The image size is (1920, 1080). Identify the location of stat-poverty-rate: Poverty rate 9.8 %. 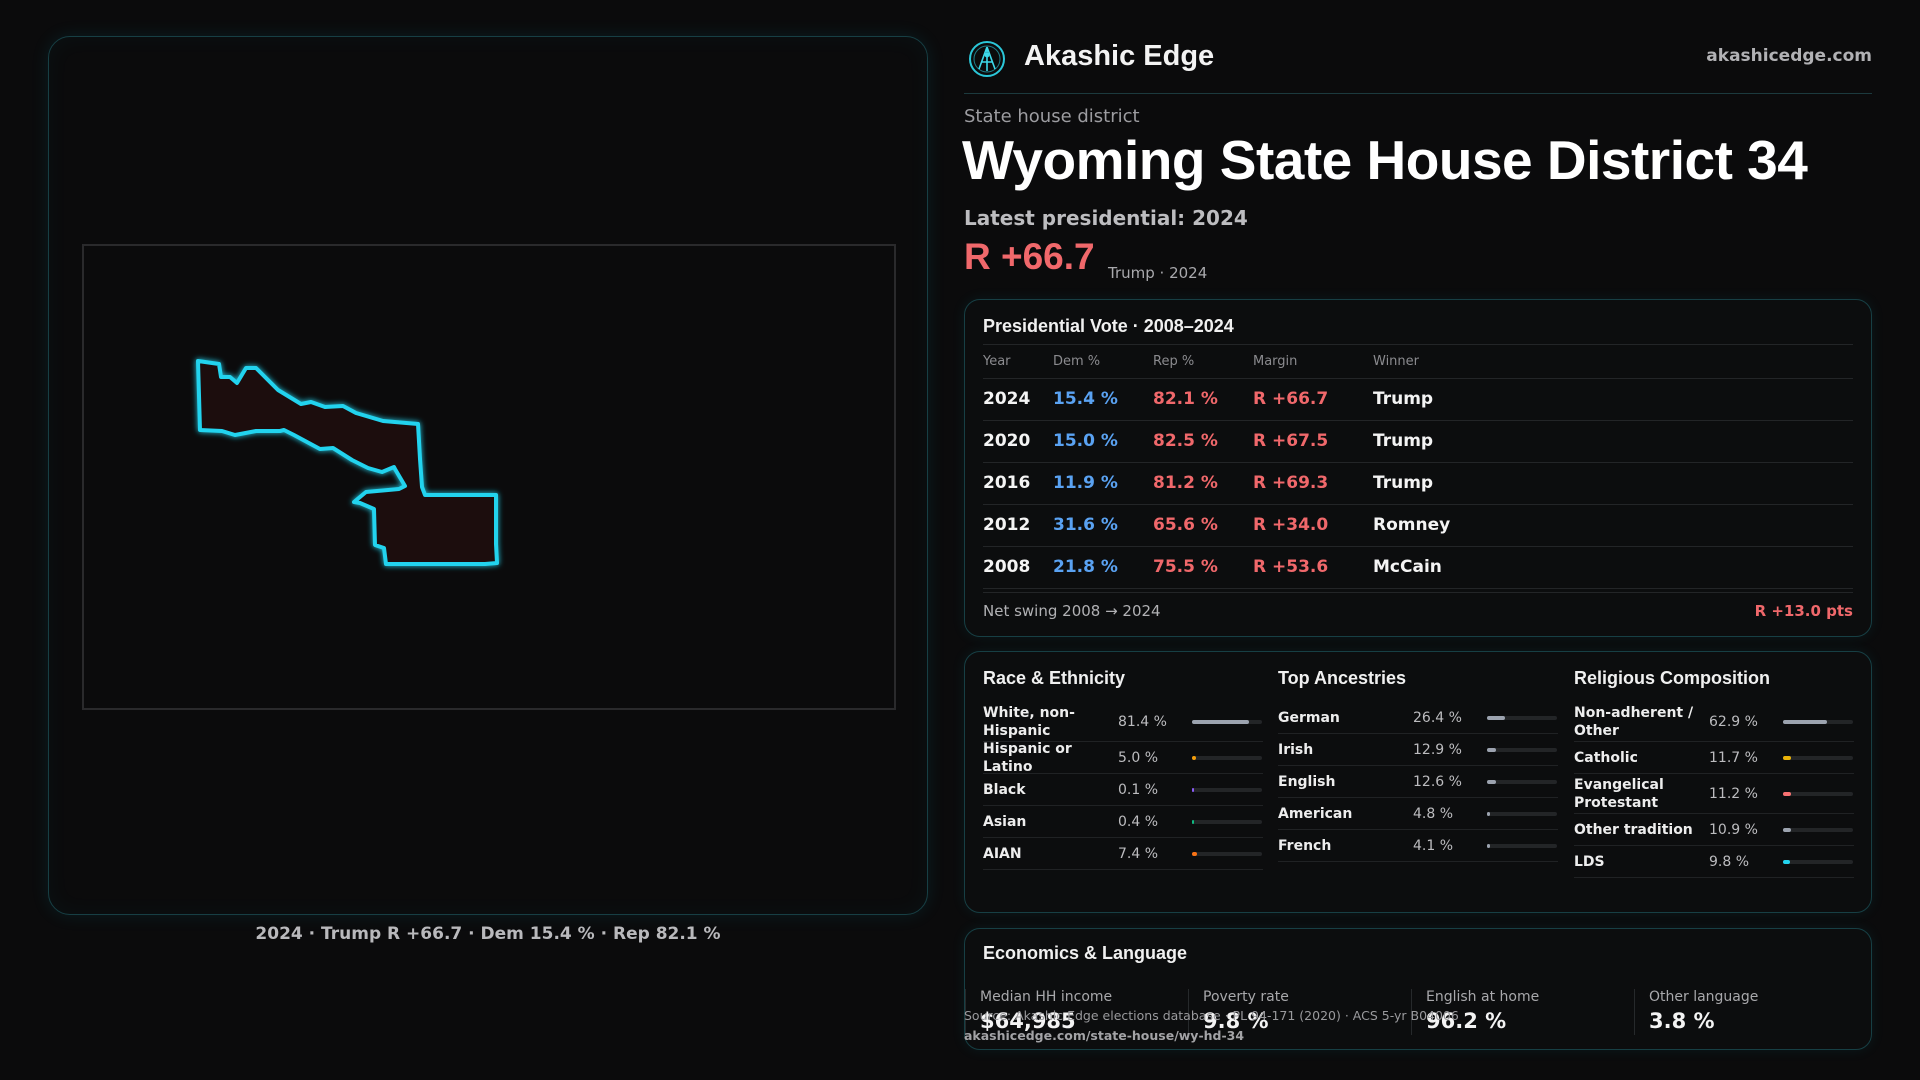
(1293, 1012).